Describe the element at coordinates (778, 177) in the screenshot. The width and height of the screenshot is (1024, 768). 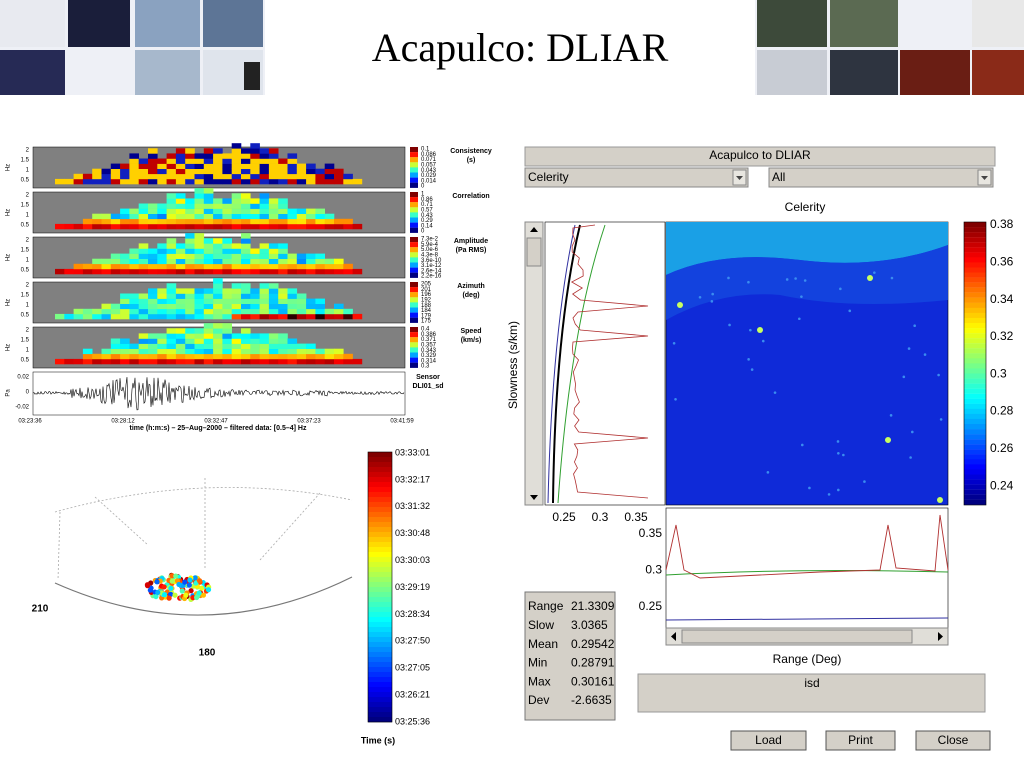
I see `dropdown-text: All` at that location.